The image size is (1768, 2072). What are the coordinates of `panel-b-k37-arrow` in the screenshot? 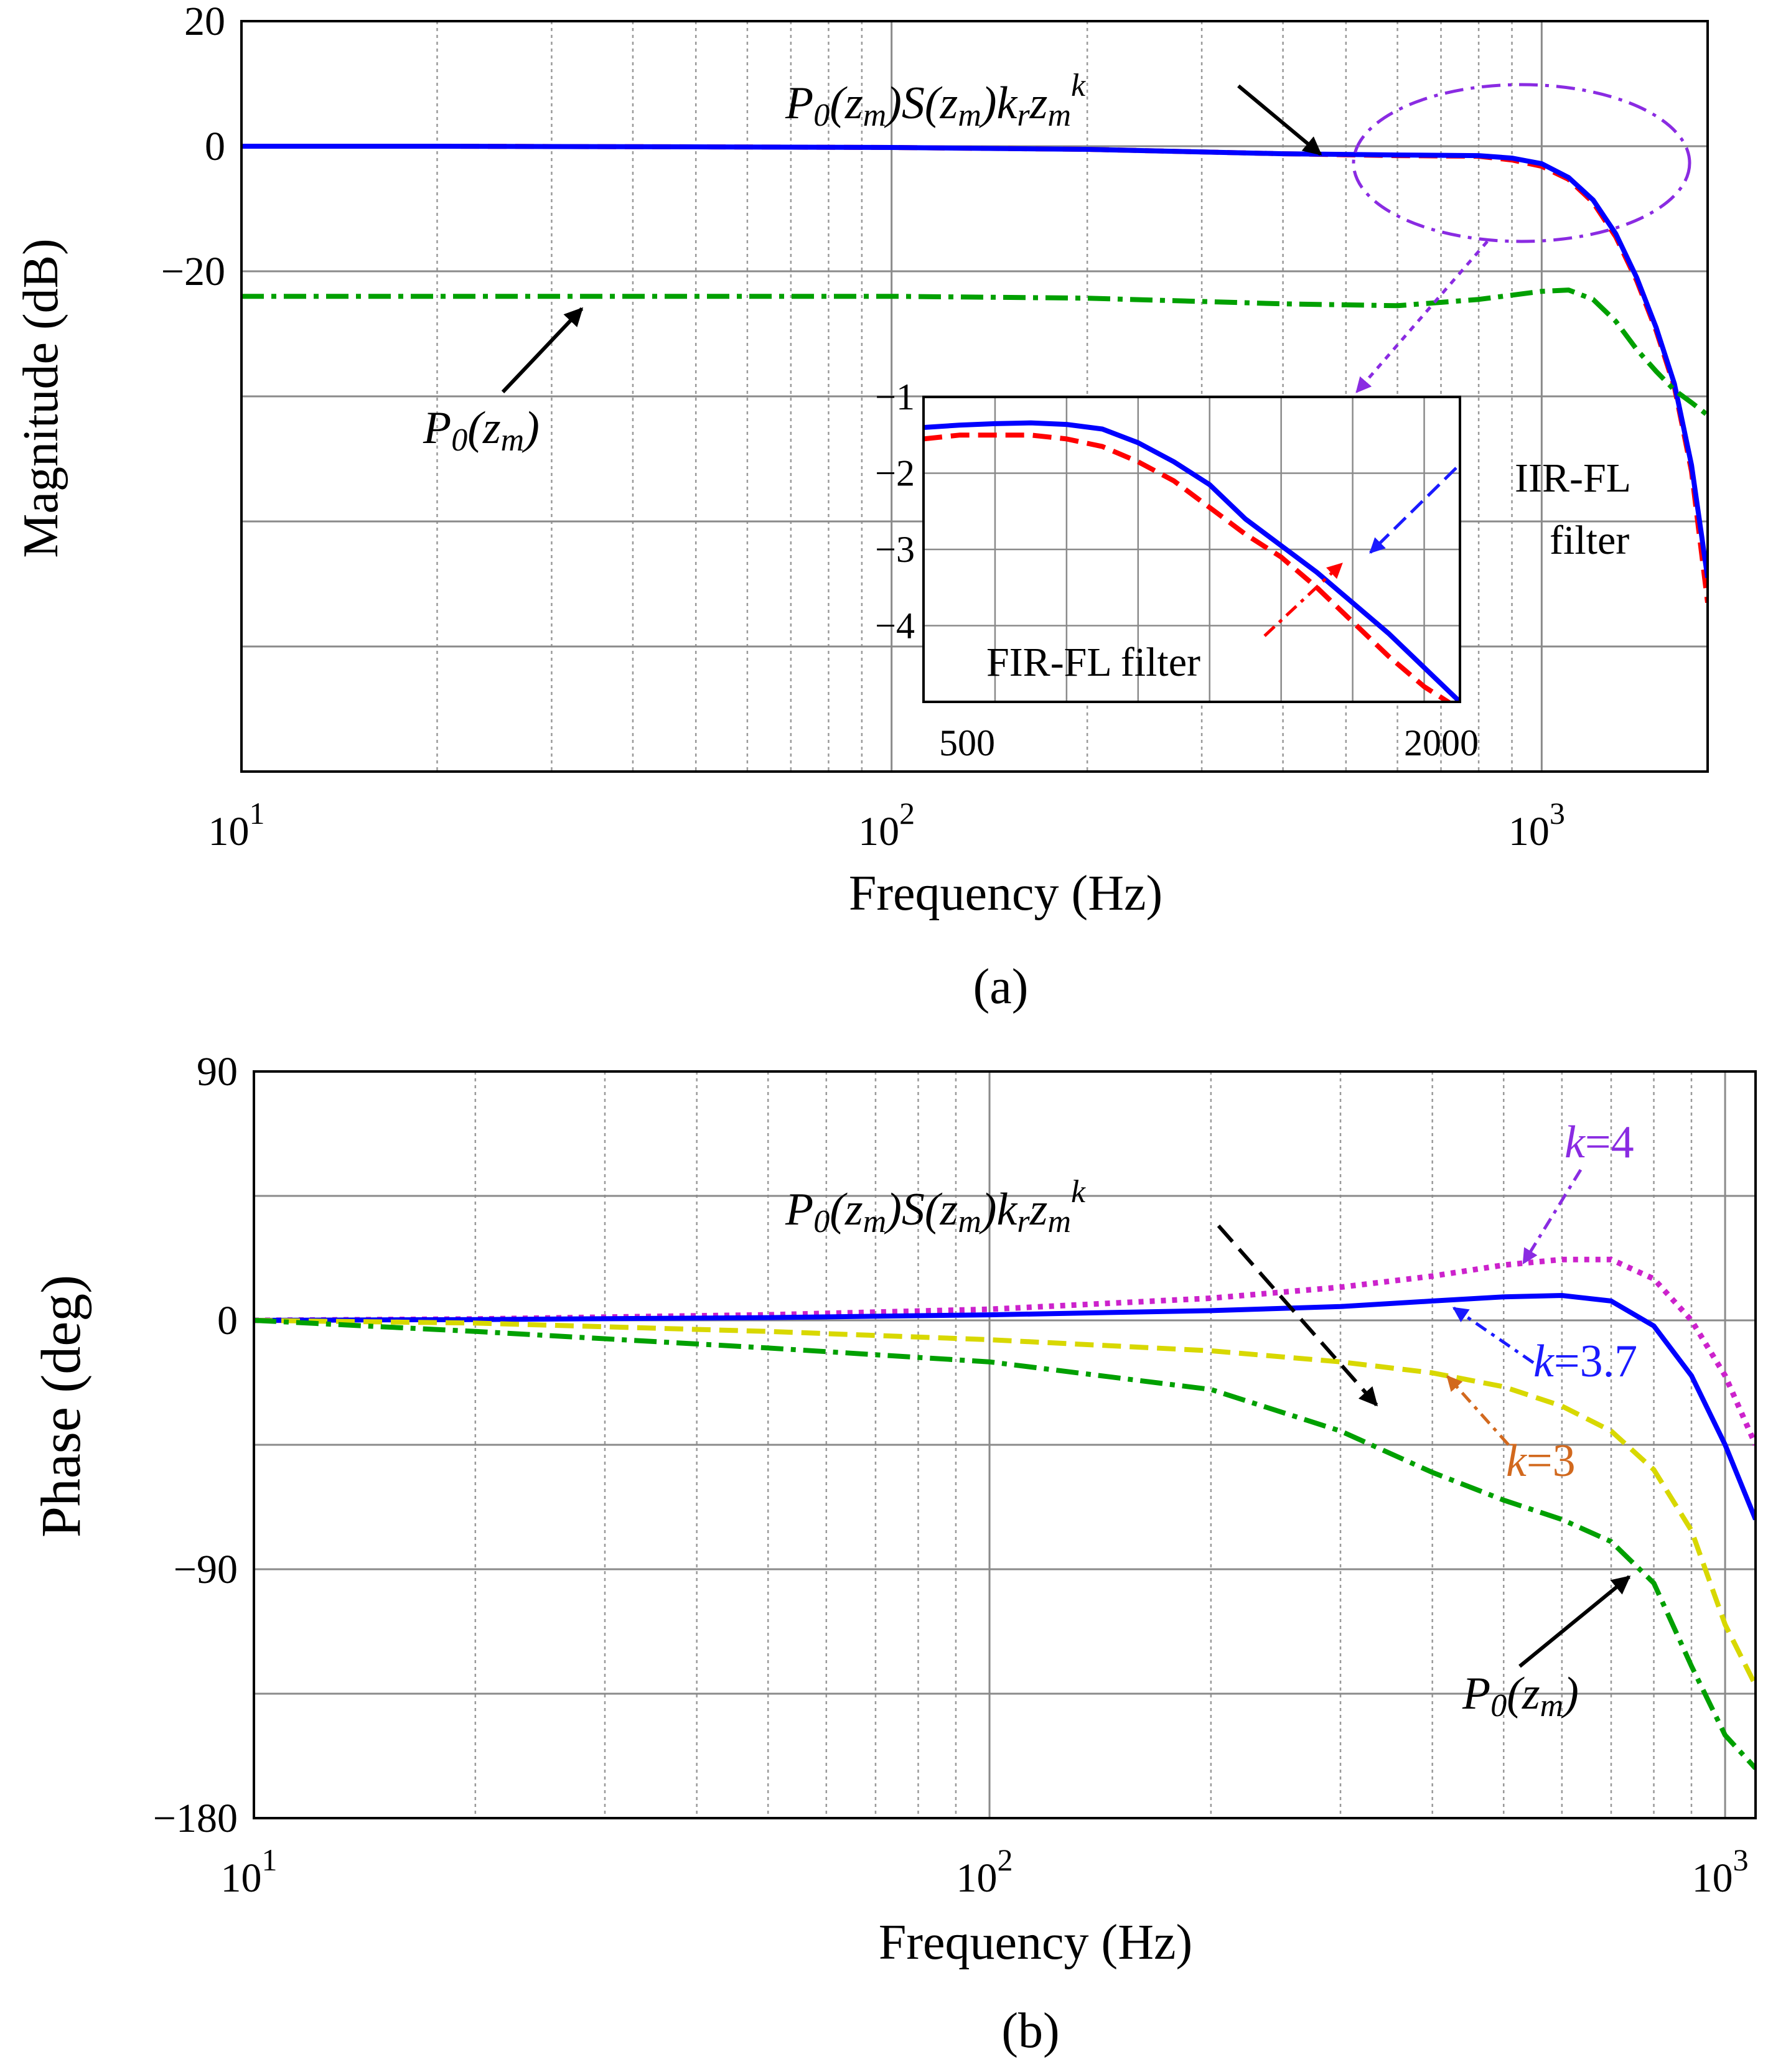 It's located at (1494, 1335).